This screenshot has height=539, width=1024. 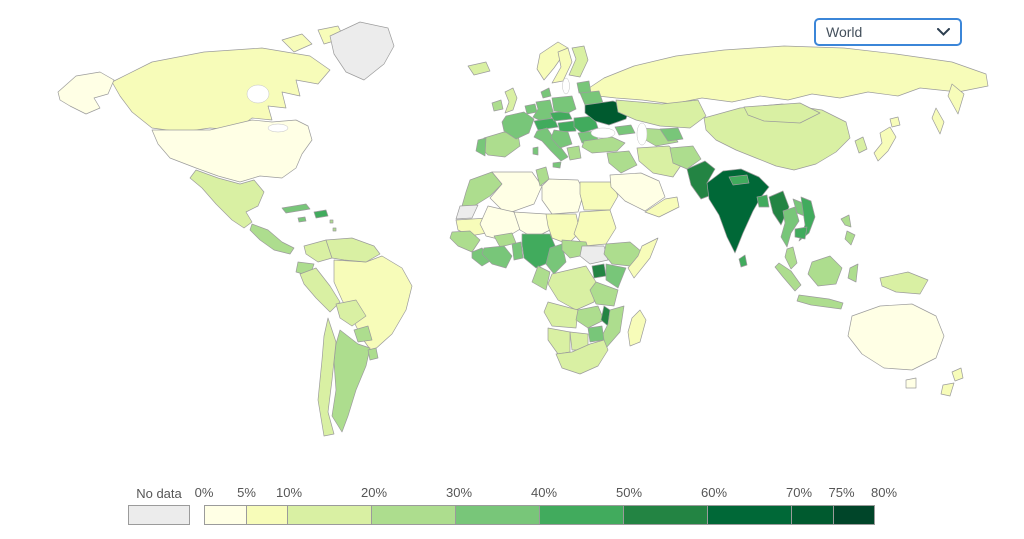 I want to click on region-zimbabwe, so click(x=596, y=334).